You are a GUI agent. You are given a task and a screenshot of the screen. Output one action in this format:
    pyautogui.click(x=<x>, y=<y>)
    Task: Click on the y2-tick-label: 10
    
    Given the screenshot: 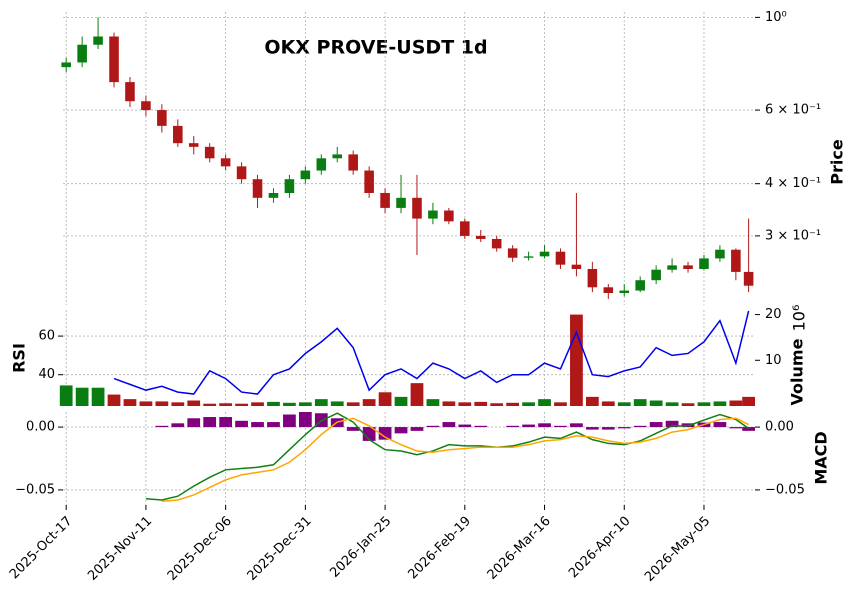 What is the action you would take?
    pyautogui.click(x=773, y=360)
    